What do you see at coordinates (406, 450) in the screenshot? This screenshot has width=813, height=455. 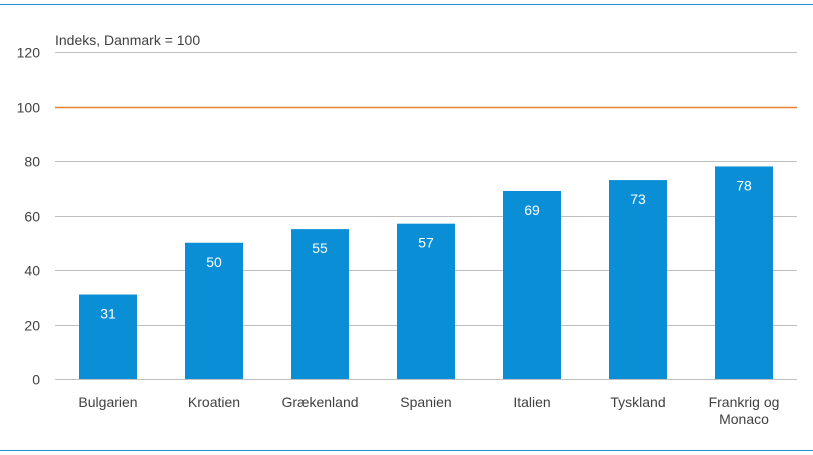 I see `bottom-rule` at bounding box center [406, 450].